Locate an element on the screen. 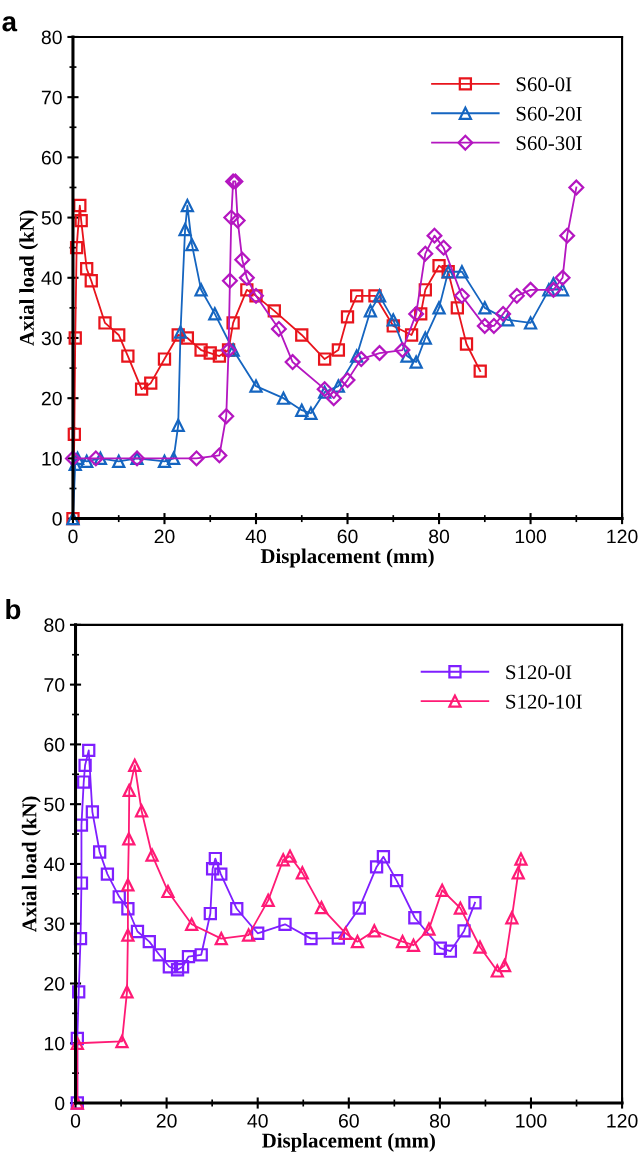 Image resolution: width=640 pixels, height=1155 pixels. legend-label: S120-0I is located at coordinates (539, 672).